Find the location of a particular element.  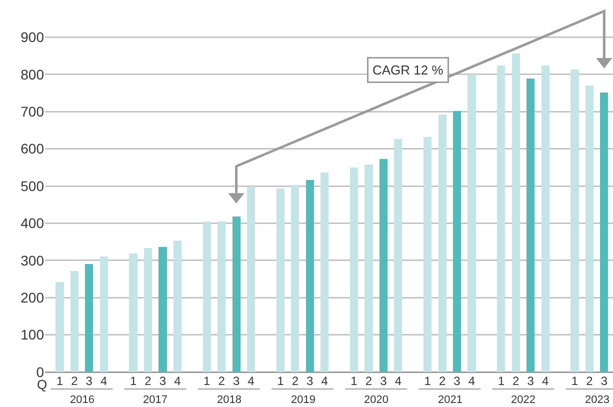

y-tick-label: 400 is located at coordinates (32, 223).